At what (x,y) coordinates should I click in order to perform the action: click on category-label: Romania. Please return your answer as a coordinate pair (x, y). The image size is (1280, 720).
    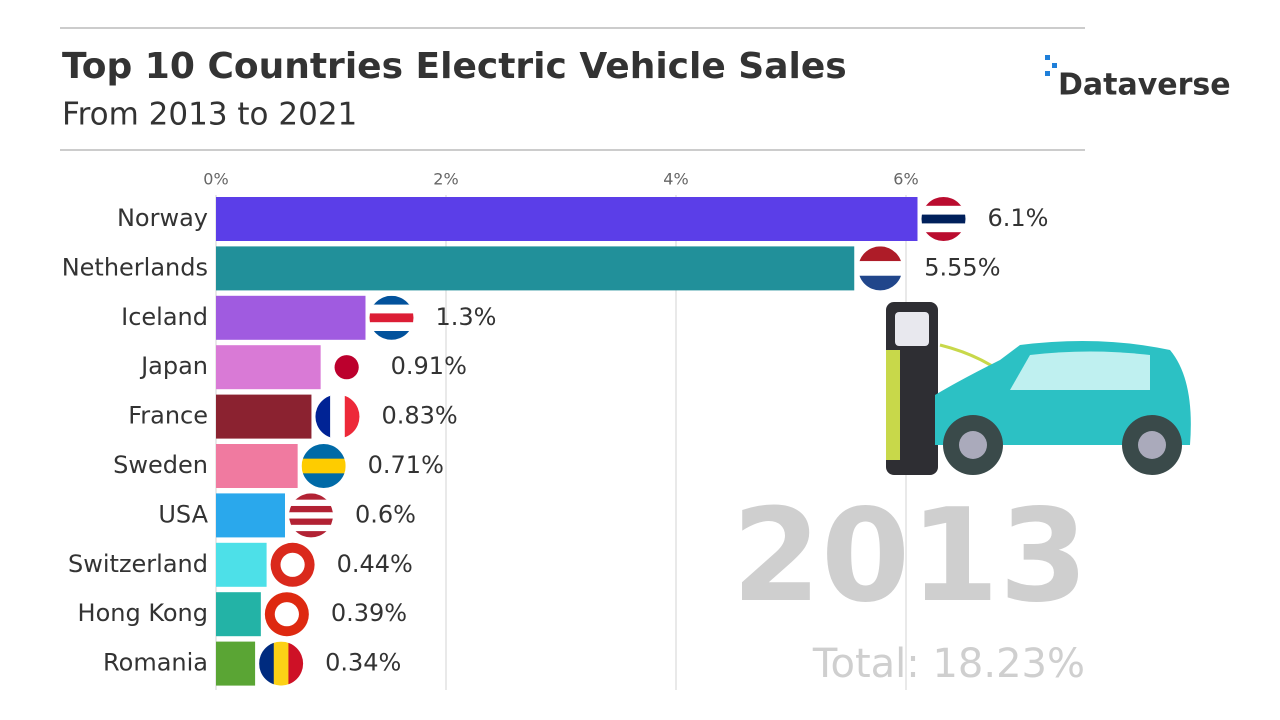
    Looking at the image, I should click on (155, 663).